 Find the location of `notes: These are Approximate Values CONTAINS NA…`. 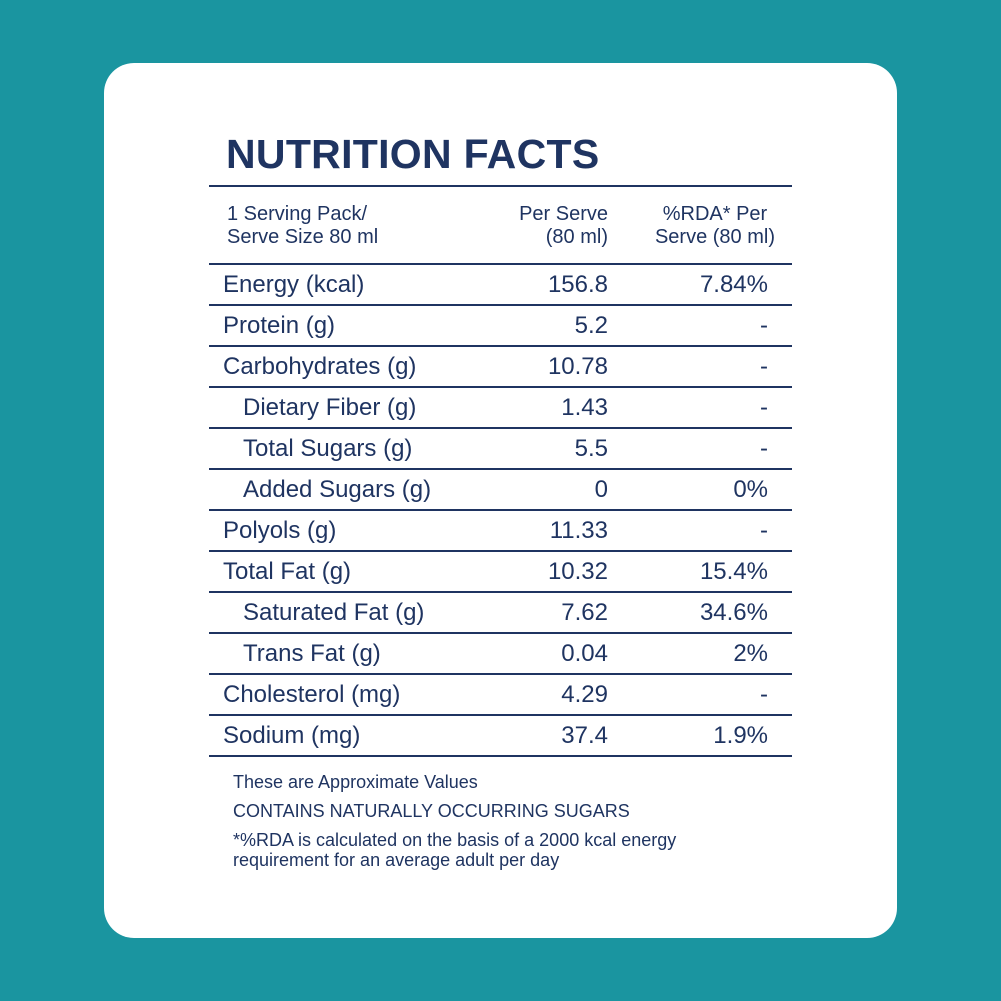

notes: These are Approximate Values CONTAINS NA… is located at coordinates (513, 825).